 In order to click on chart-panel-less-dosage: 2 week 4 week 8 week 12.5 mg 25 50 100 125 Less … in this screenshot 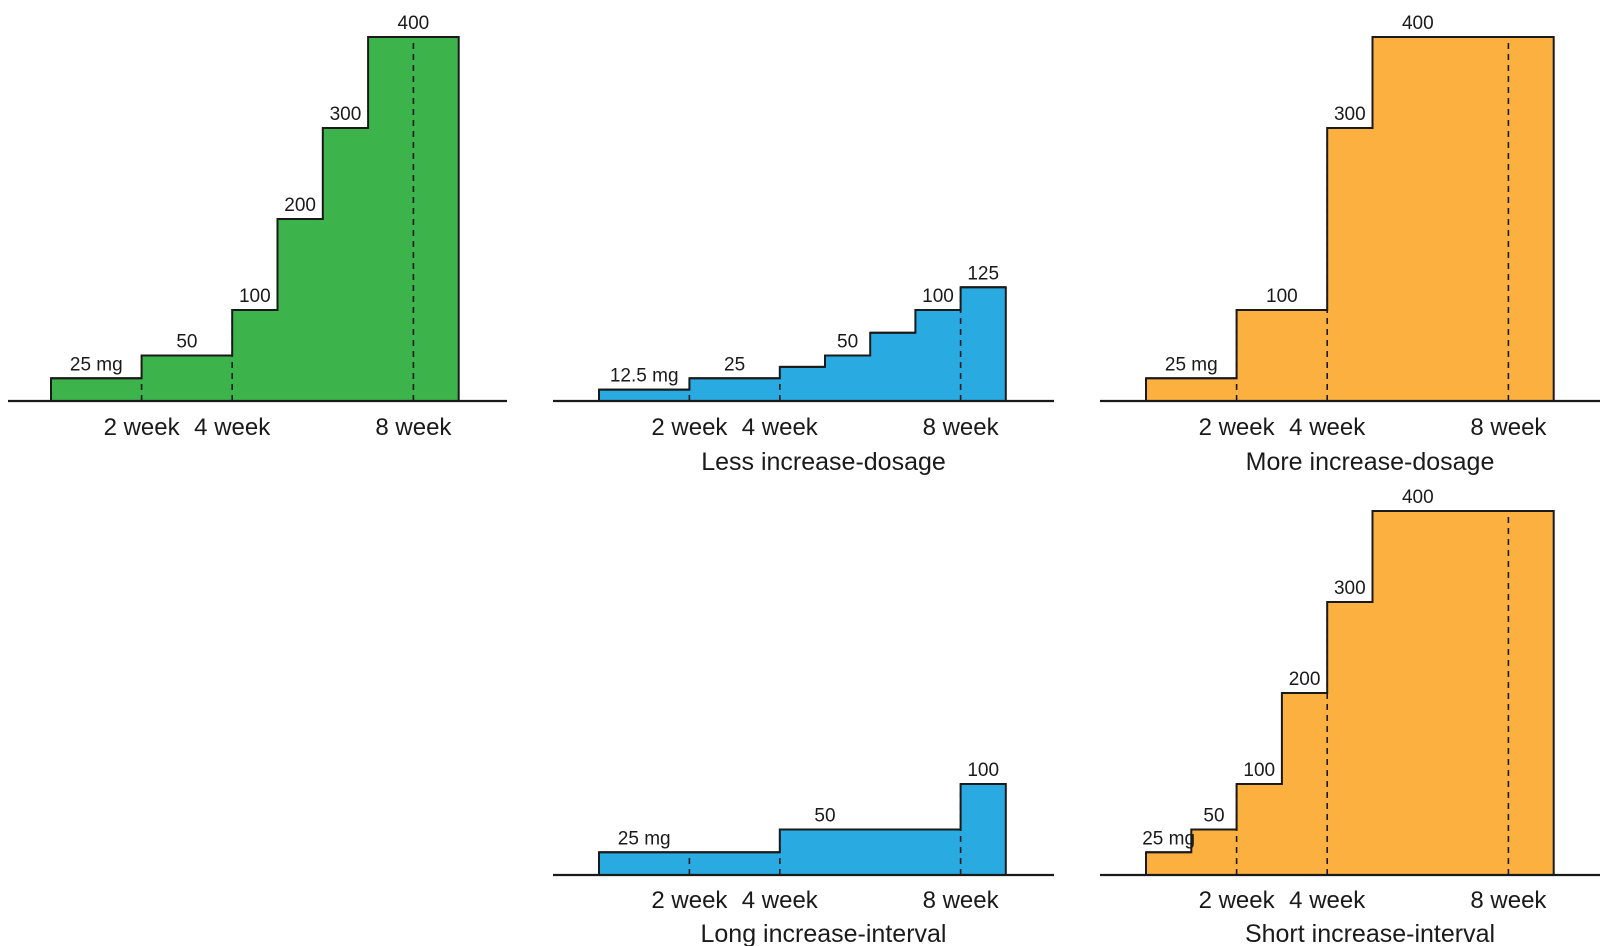, I will do `click(803, 369)`.